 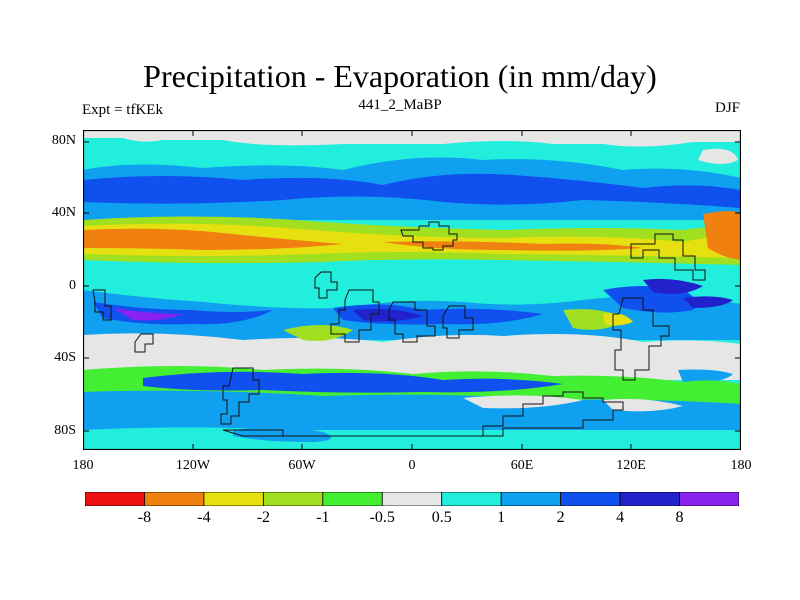 What do you see at coordinates (522, 465) in the screenshot?
I see `x-tick-label: 60E` at bounding box center [522, 465].